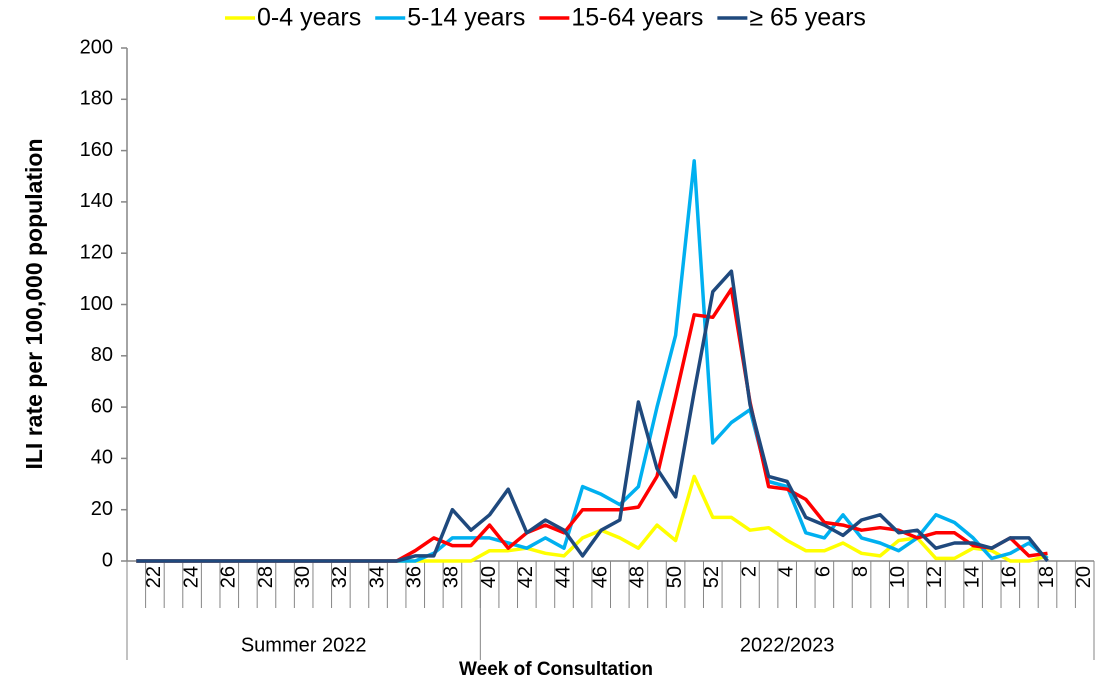 Image resolution: width=1097 pixels, height=683 pixels. What do you see at coordinates (266, 577) in the screenshot?
I see `x-tick-label: 28` at bounding box center [266, 577].